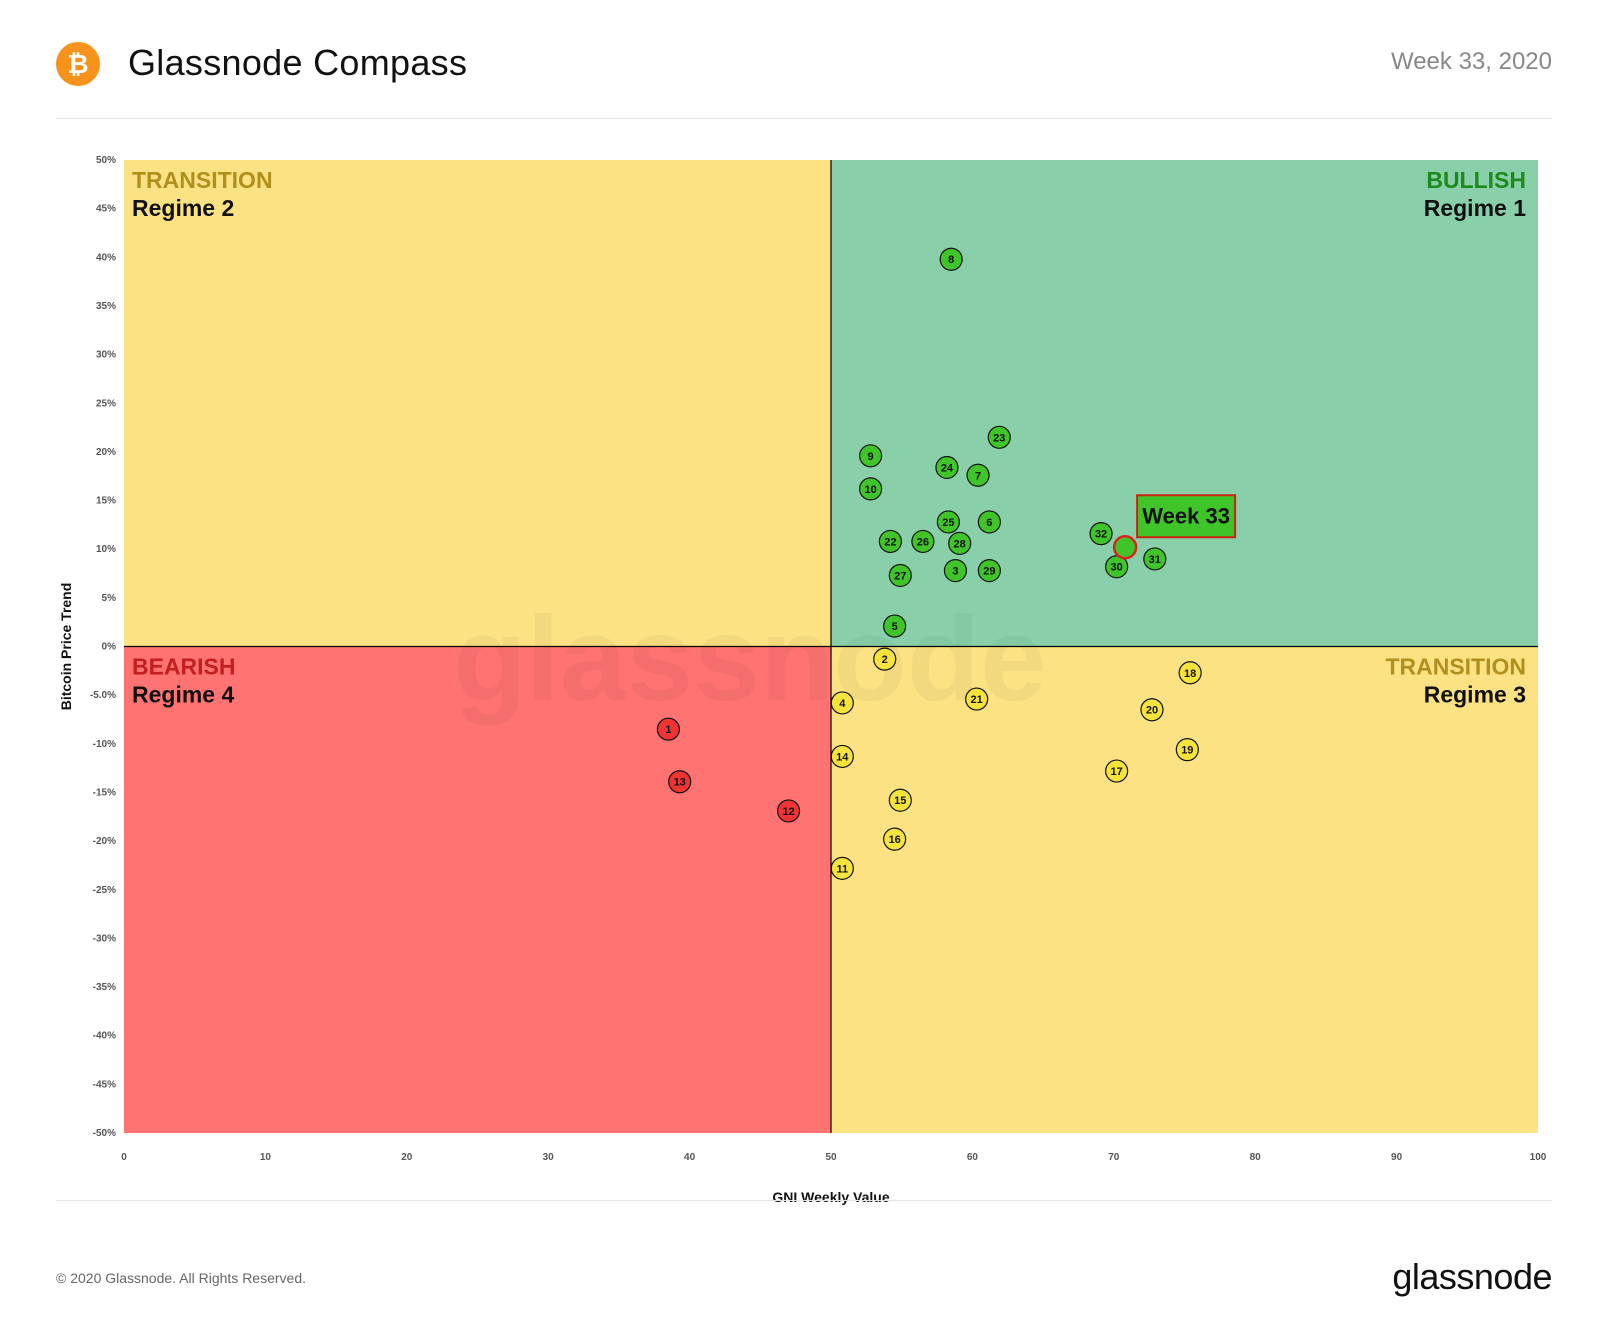  Describe the element at coordinates (973, 1157) in the screenshot. I see `x-tick-label: 60` at that location.